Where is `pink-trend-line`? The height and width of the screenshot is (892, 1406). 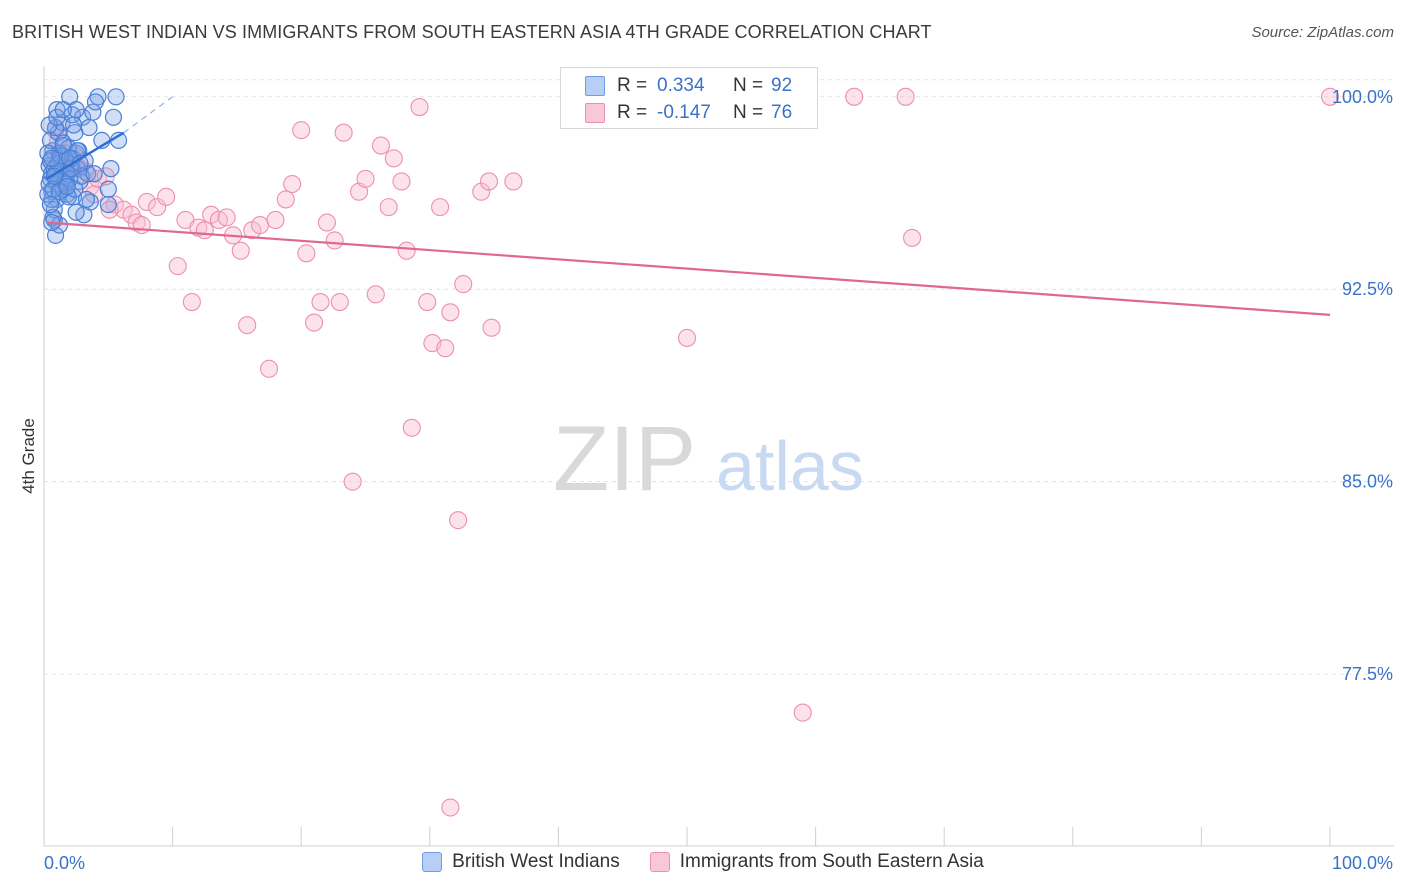
pink-trend-line is located at coordinates (688, 268).